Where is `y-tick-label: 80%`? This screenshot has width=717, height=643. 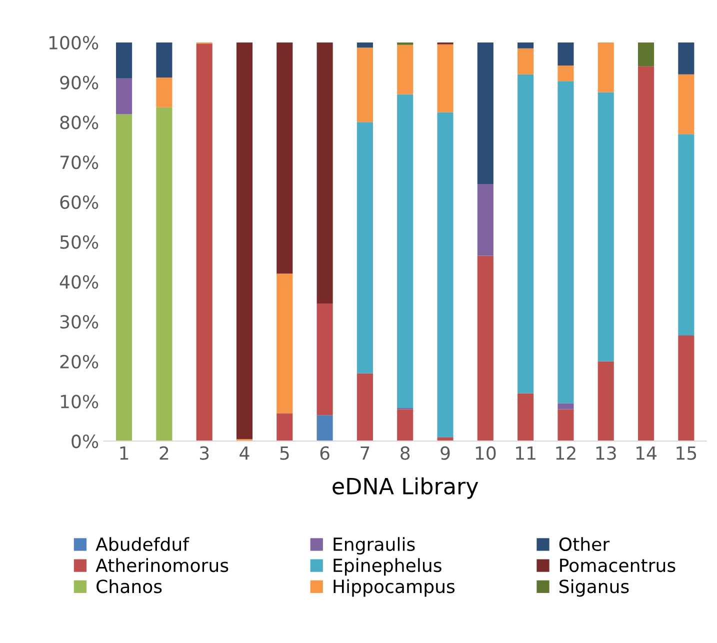
y-tick-label: 80% is located at coordinates (79, 123).